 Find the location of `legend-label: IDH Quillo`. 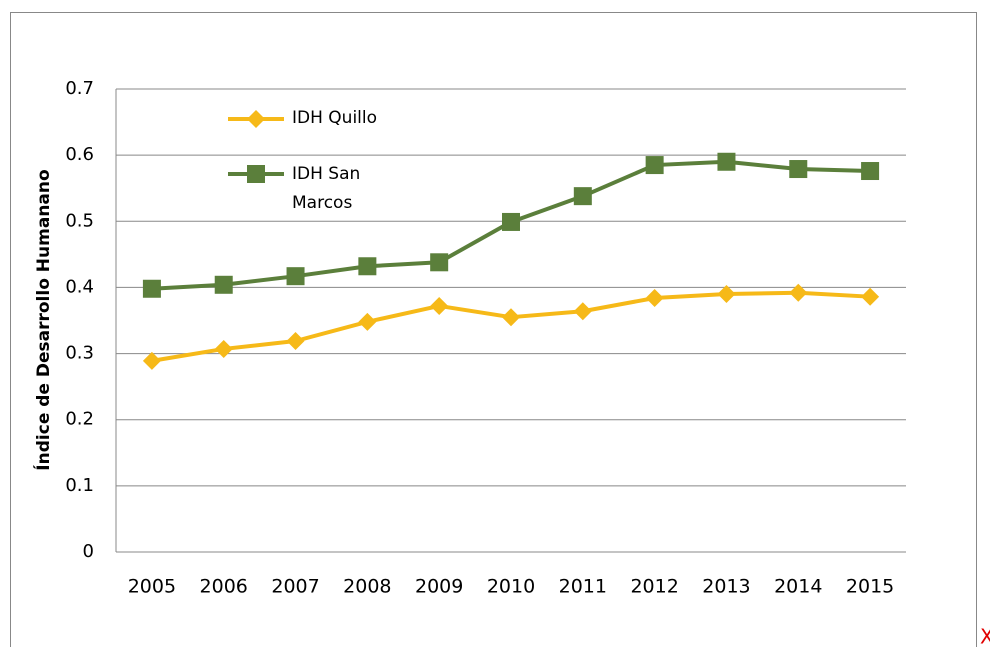

legend-label: IDH Quillo is located at coordinates (335, 118).